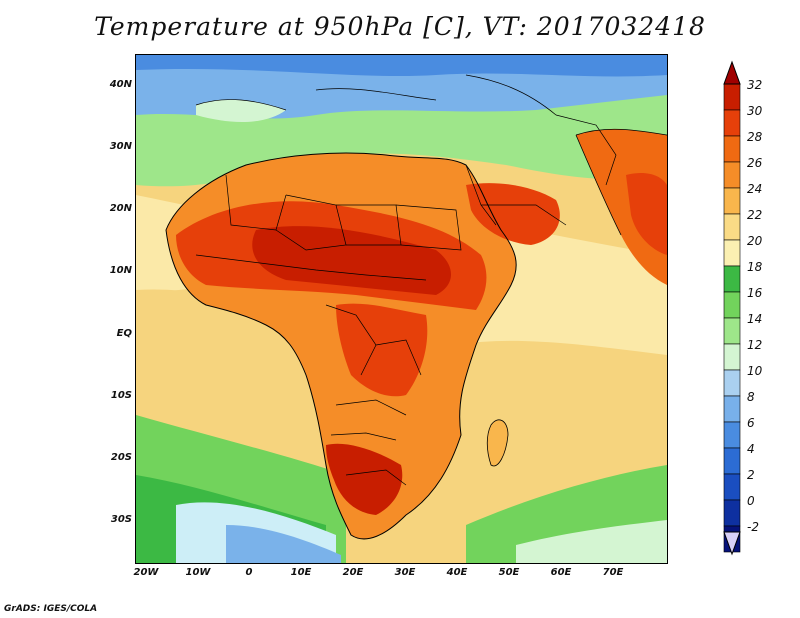 This screenshot has width=800, height=618. What do you see at coordinates (283, 544) in the screenshot?
I see `south-atlantic-blue` at bounding box center [283, 544].